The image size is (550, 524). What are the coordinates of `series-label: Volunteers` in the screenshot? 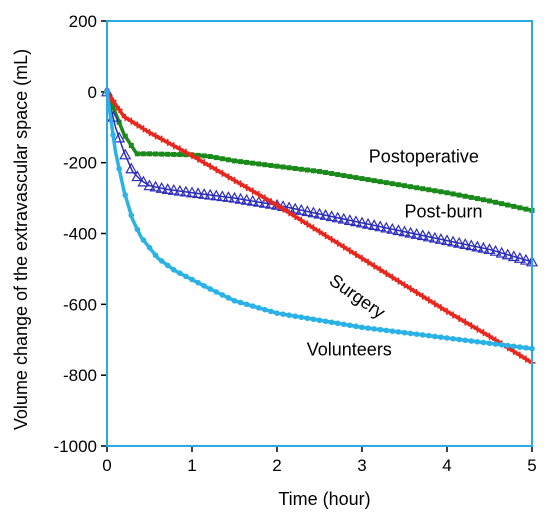 It's located at (349, 350).